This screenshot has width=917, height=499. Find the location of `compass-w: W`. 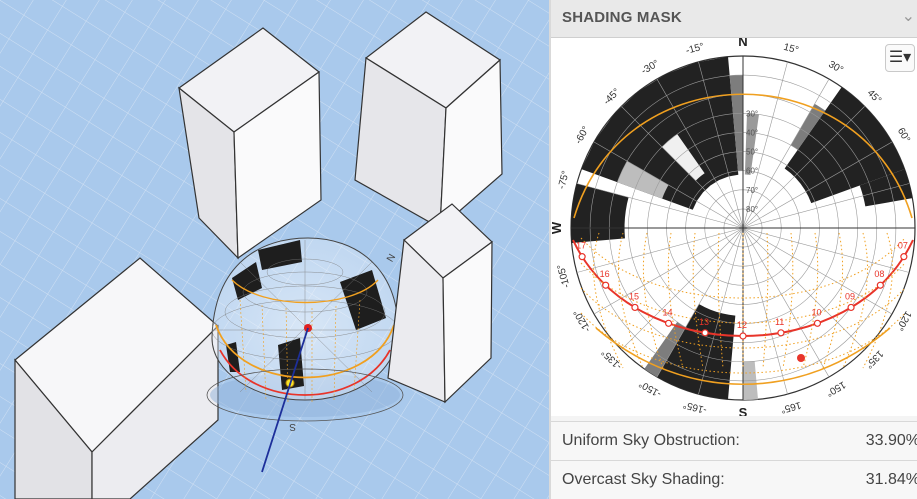

compass-w: W is located at coordinates (557, 227).